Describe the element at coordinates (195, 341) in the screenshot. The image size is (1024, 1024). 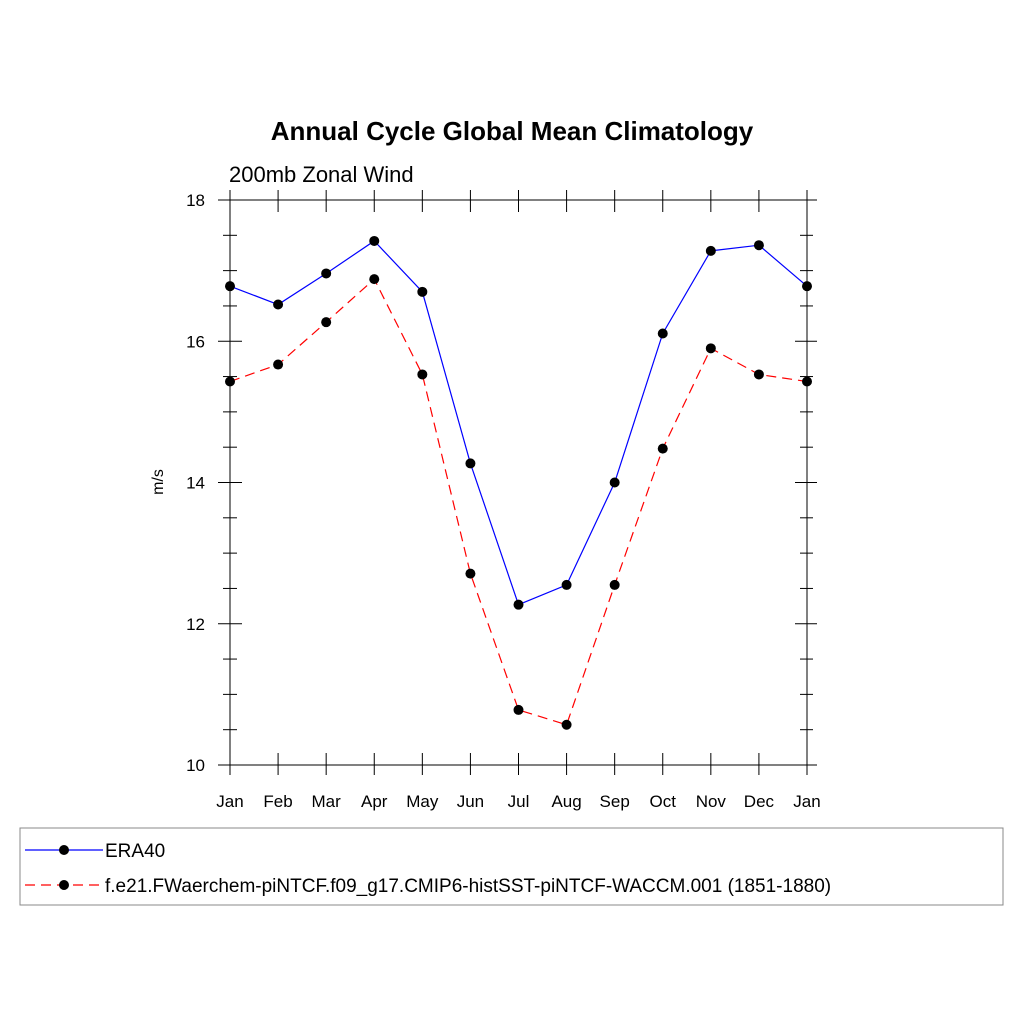
I see `y-tick-label: 16` at that location.